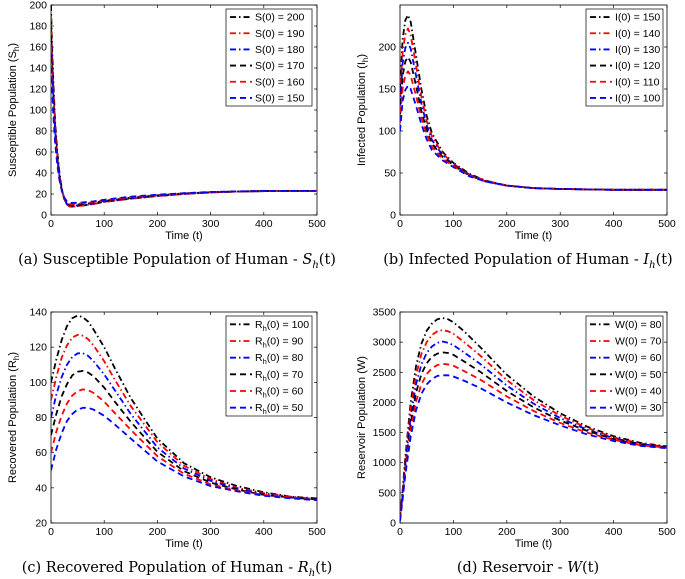 The image size is (685, 579). Describe the element at coordinates (14, 110) in the screenshot. I see `y-axis-label: Susceptible Population (Sh)` at that location.